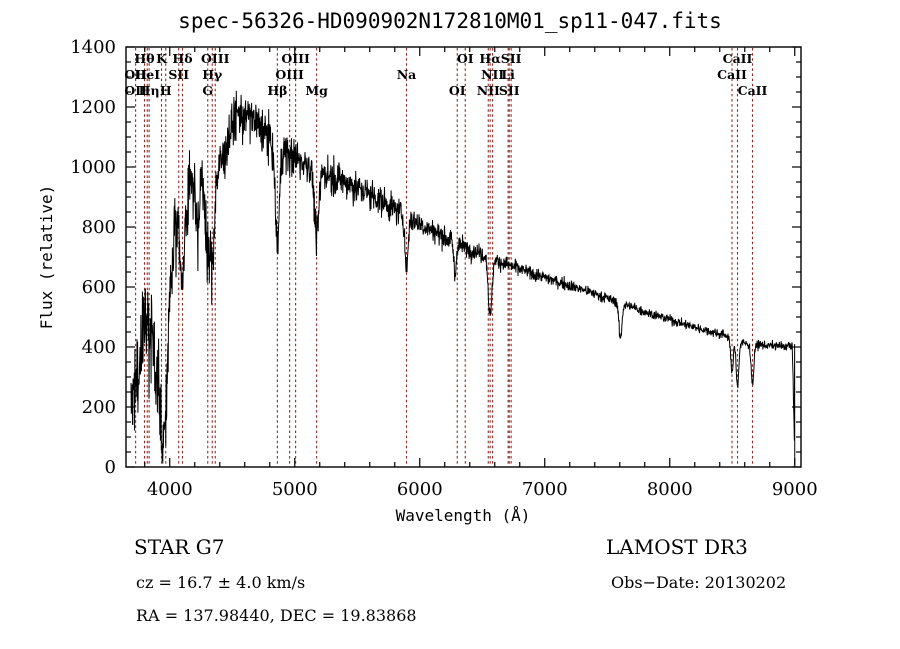 The width and height of the screenshot is (900, 649). I want to click on spectral-line-label: Hγ, so click(212, 74).